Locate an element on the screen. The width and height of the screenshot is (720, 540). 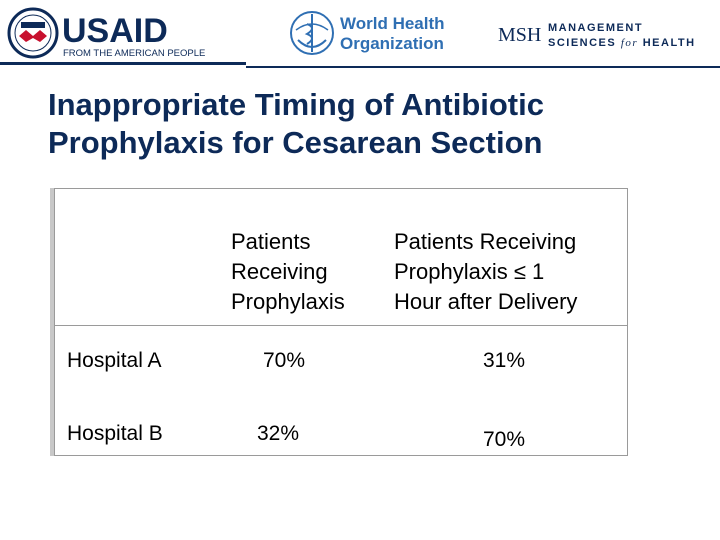
who-line2: Organization is located at coordinates (392, 43).